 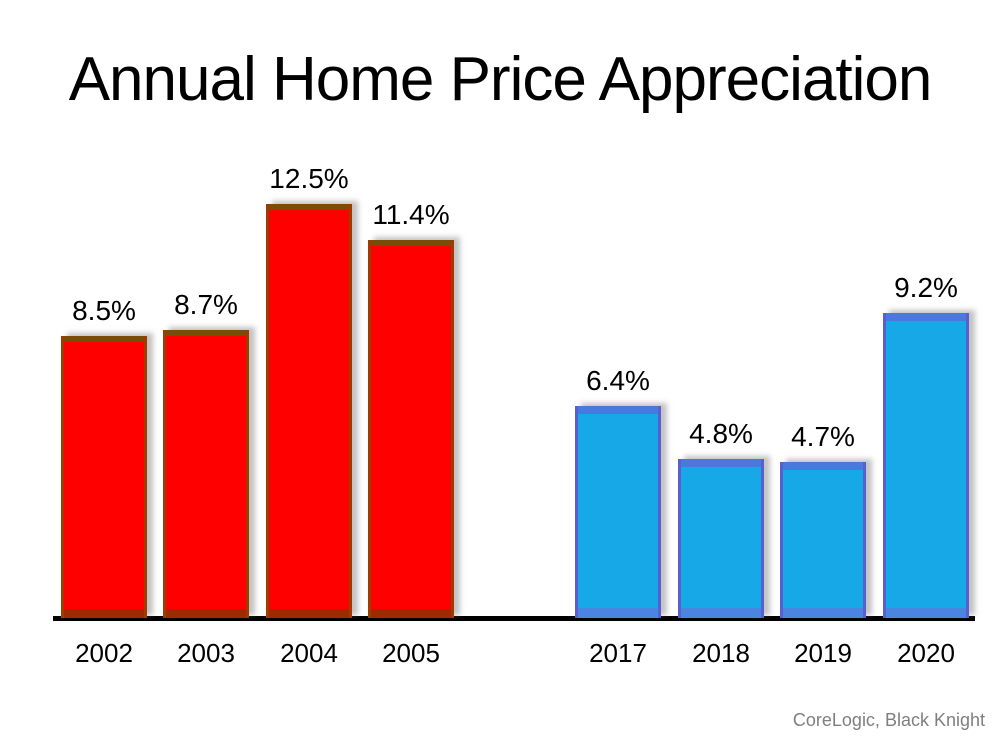 I want to click on bar-2004, so click(x=309, y=411).